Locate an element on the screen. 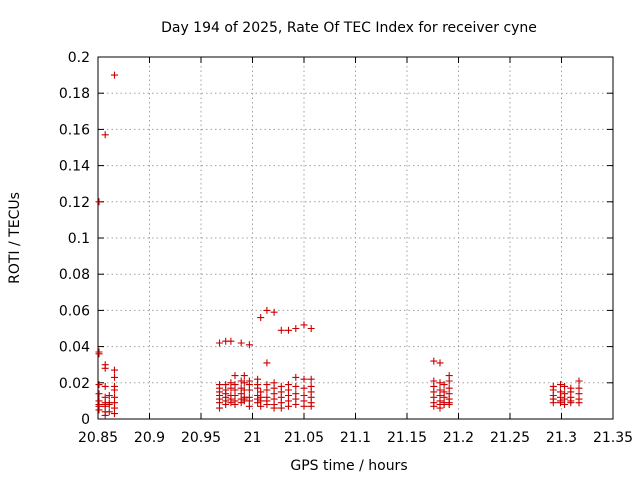 Image resolution: width=640 pixels, height=480 pixels. x-tick-label: 20.95 is located at coordinates (201, 438).